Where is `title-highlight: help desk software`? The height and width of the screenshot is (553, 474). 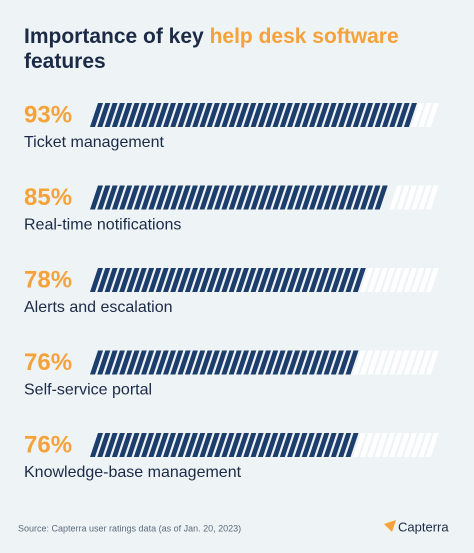
title-highlight: help desk software is located at coordinates (304, 36).